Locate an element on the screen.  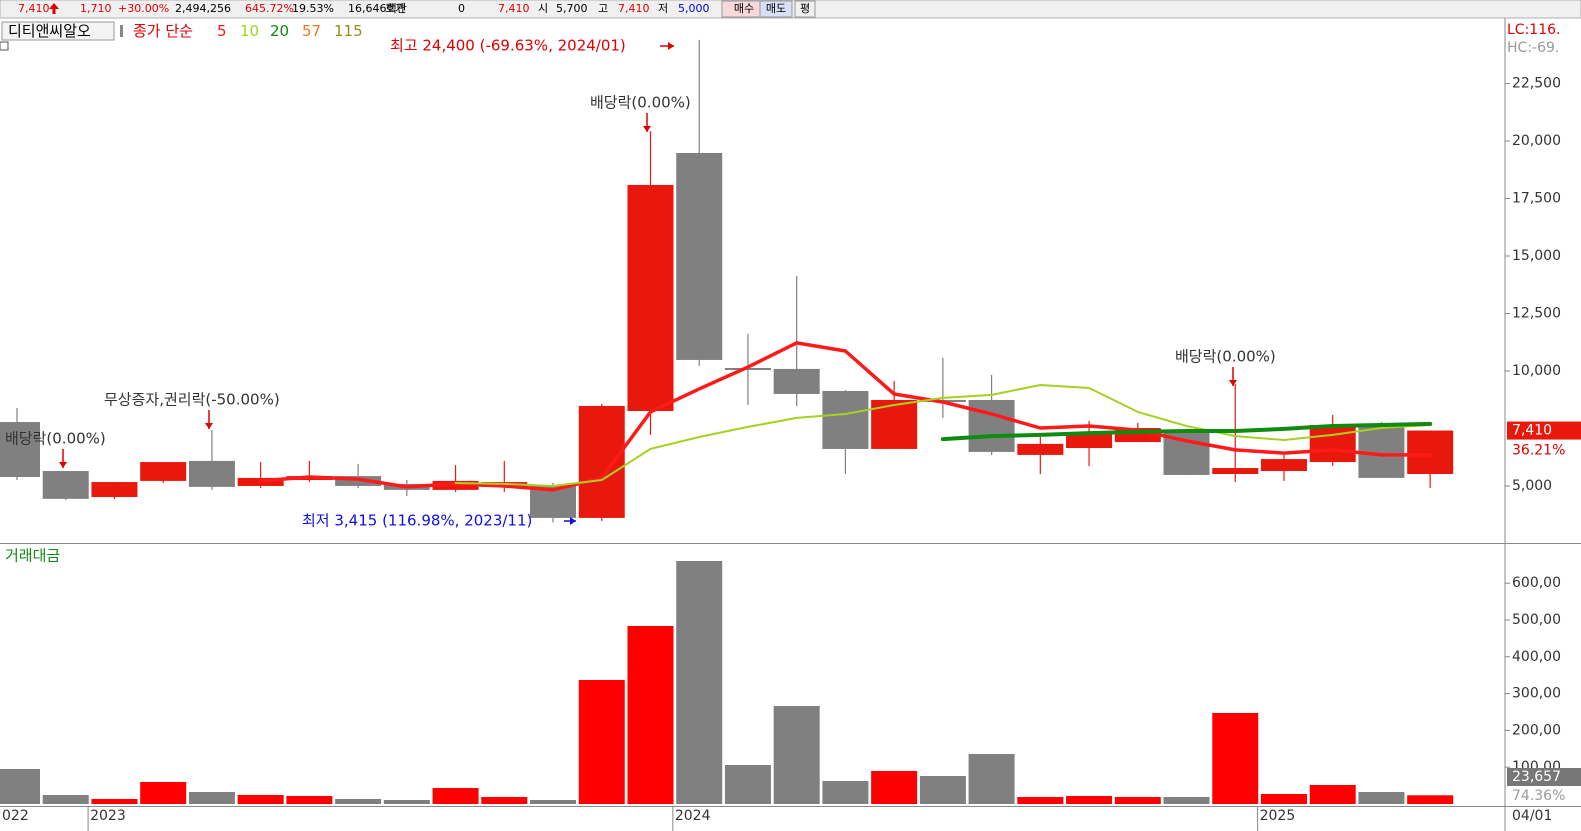
toolbar-value: 시 is located at coordinates (543, 8).